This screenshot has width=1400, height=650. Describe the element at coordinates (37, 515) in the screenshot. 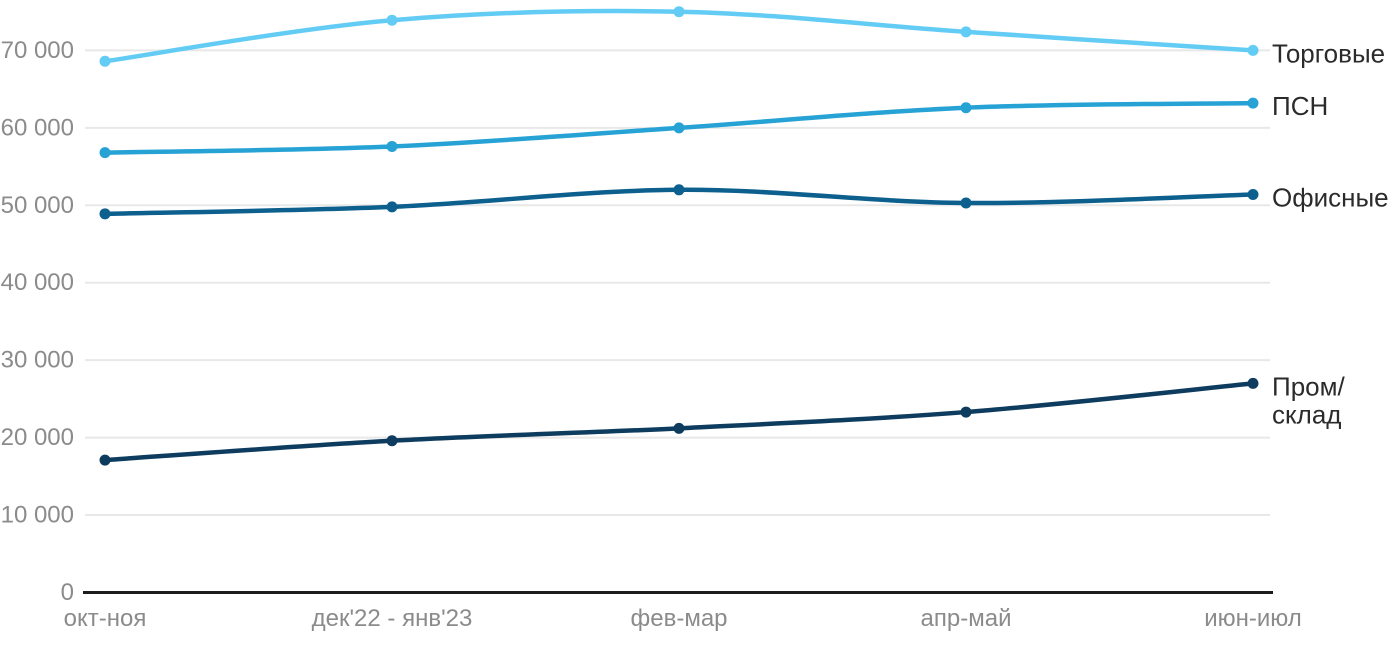

I see `y-tick-label: 10 000` at that location.